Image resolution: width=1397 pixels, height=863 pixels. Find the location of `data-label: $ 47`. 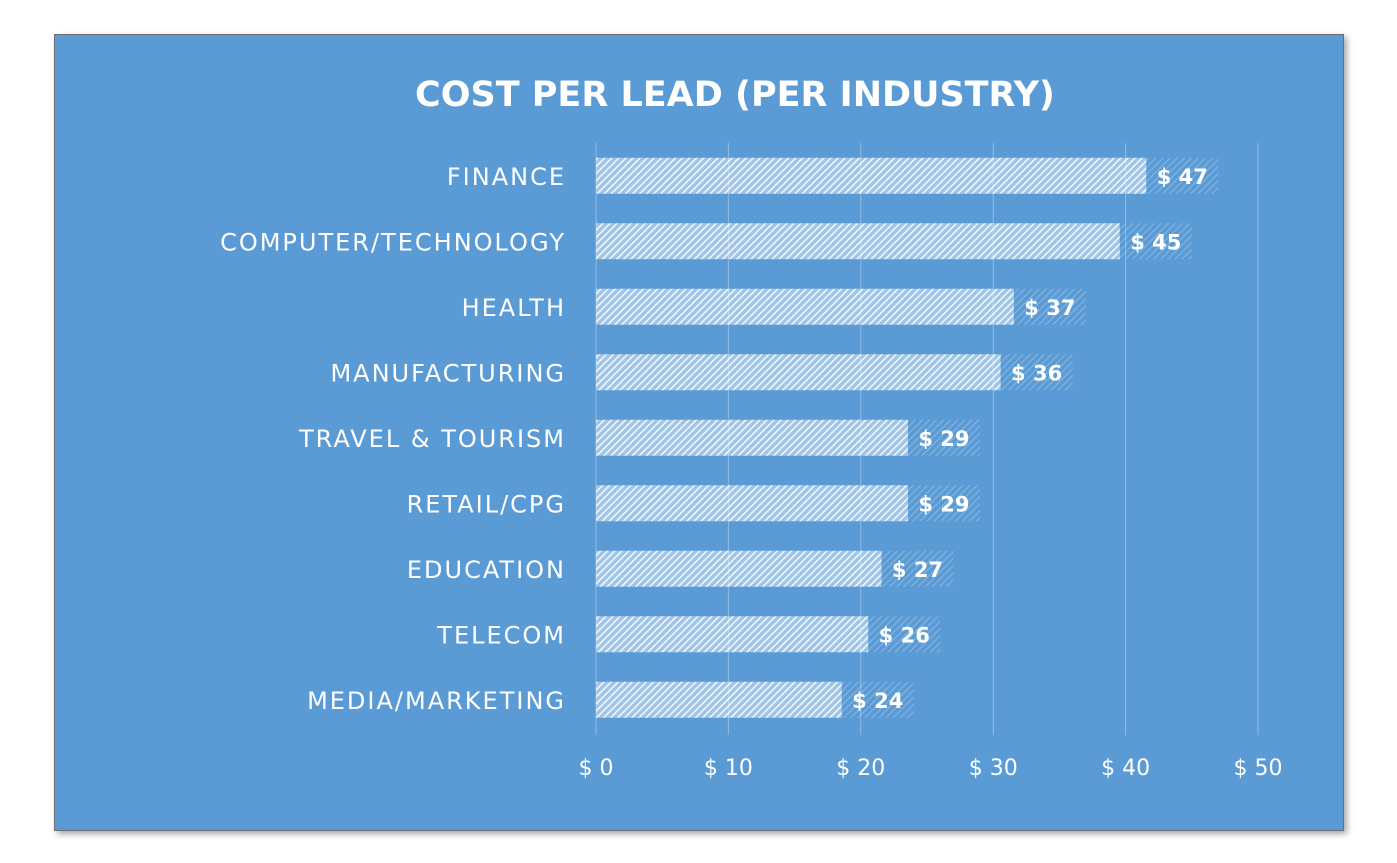

data-label: $ 47 is located at coordinates (1182, 177).